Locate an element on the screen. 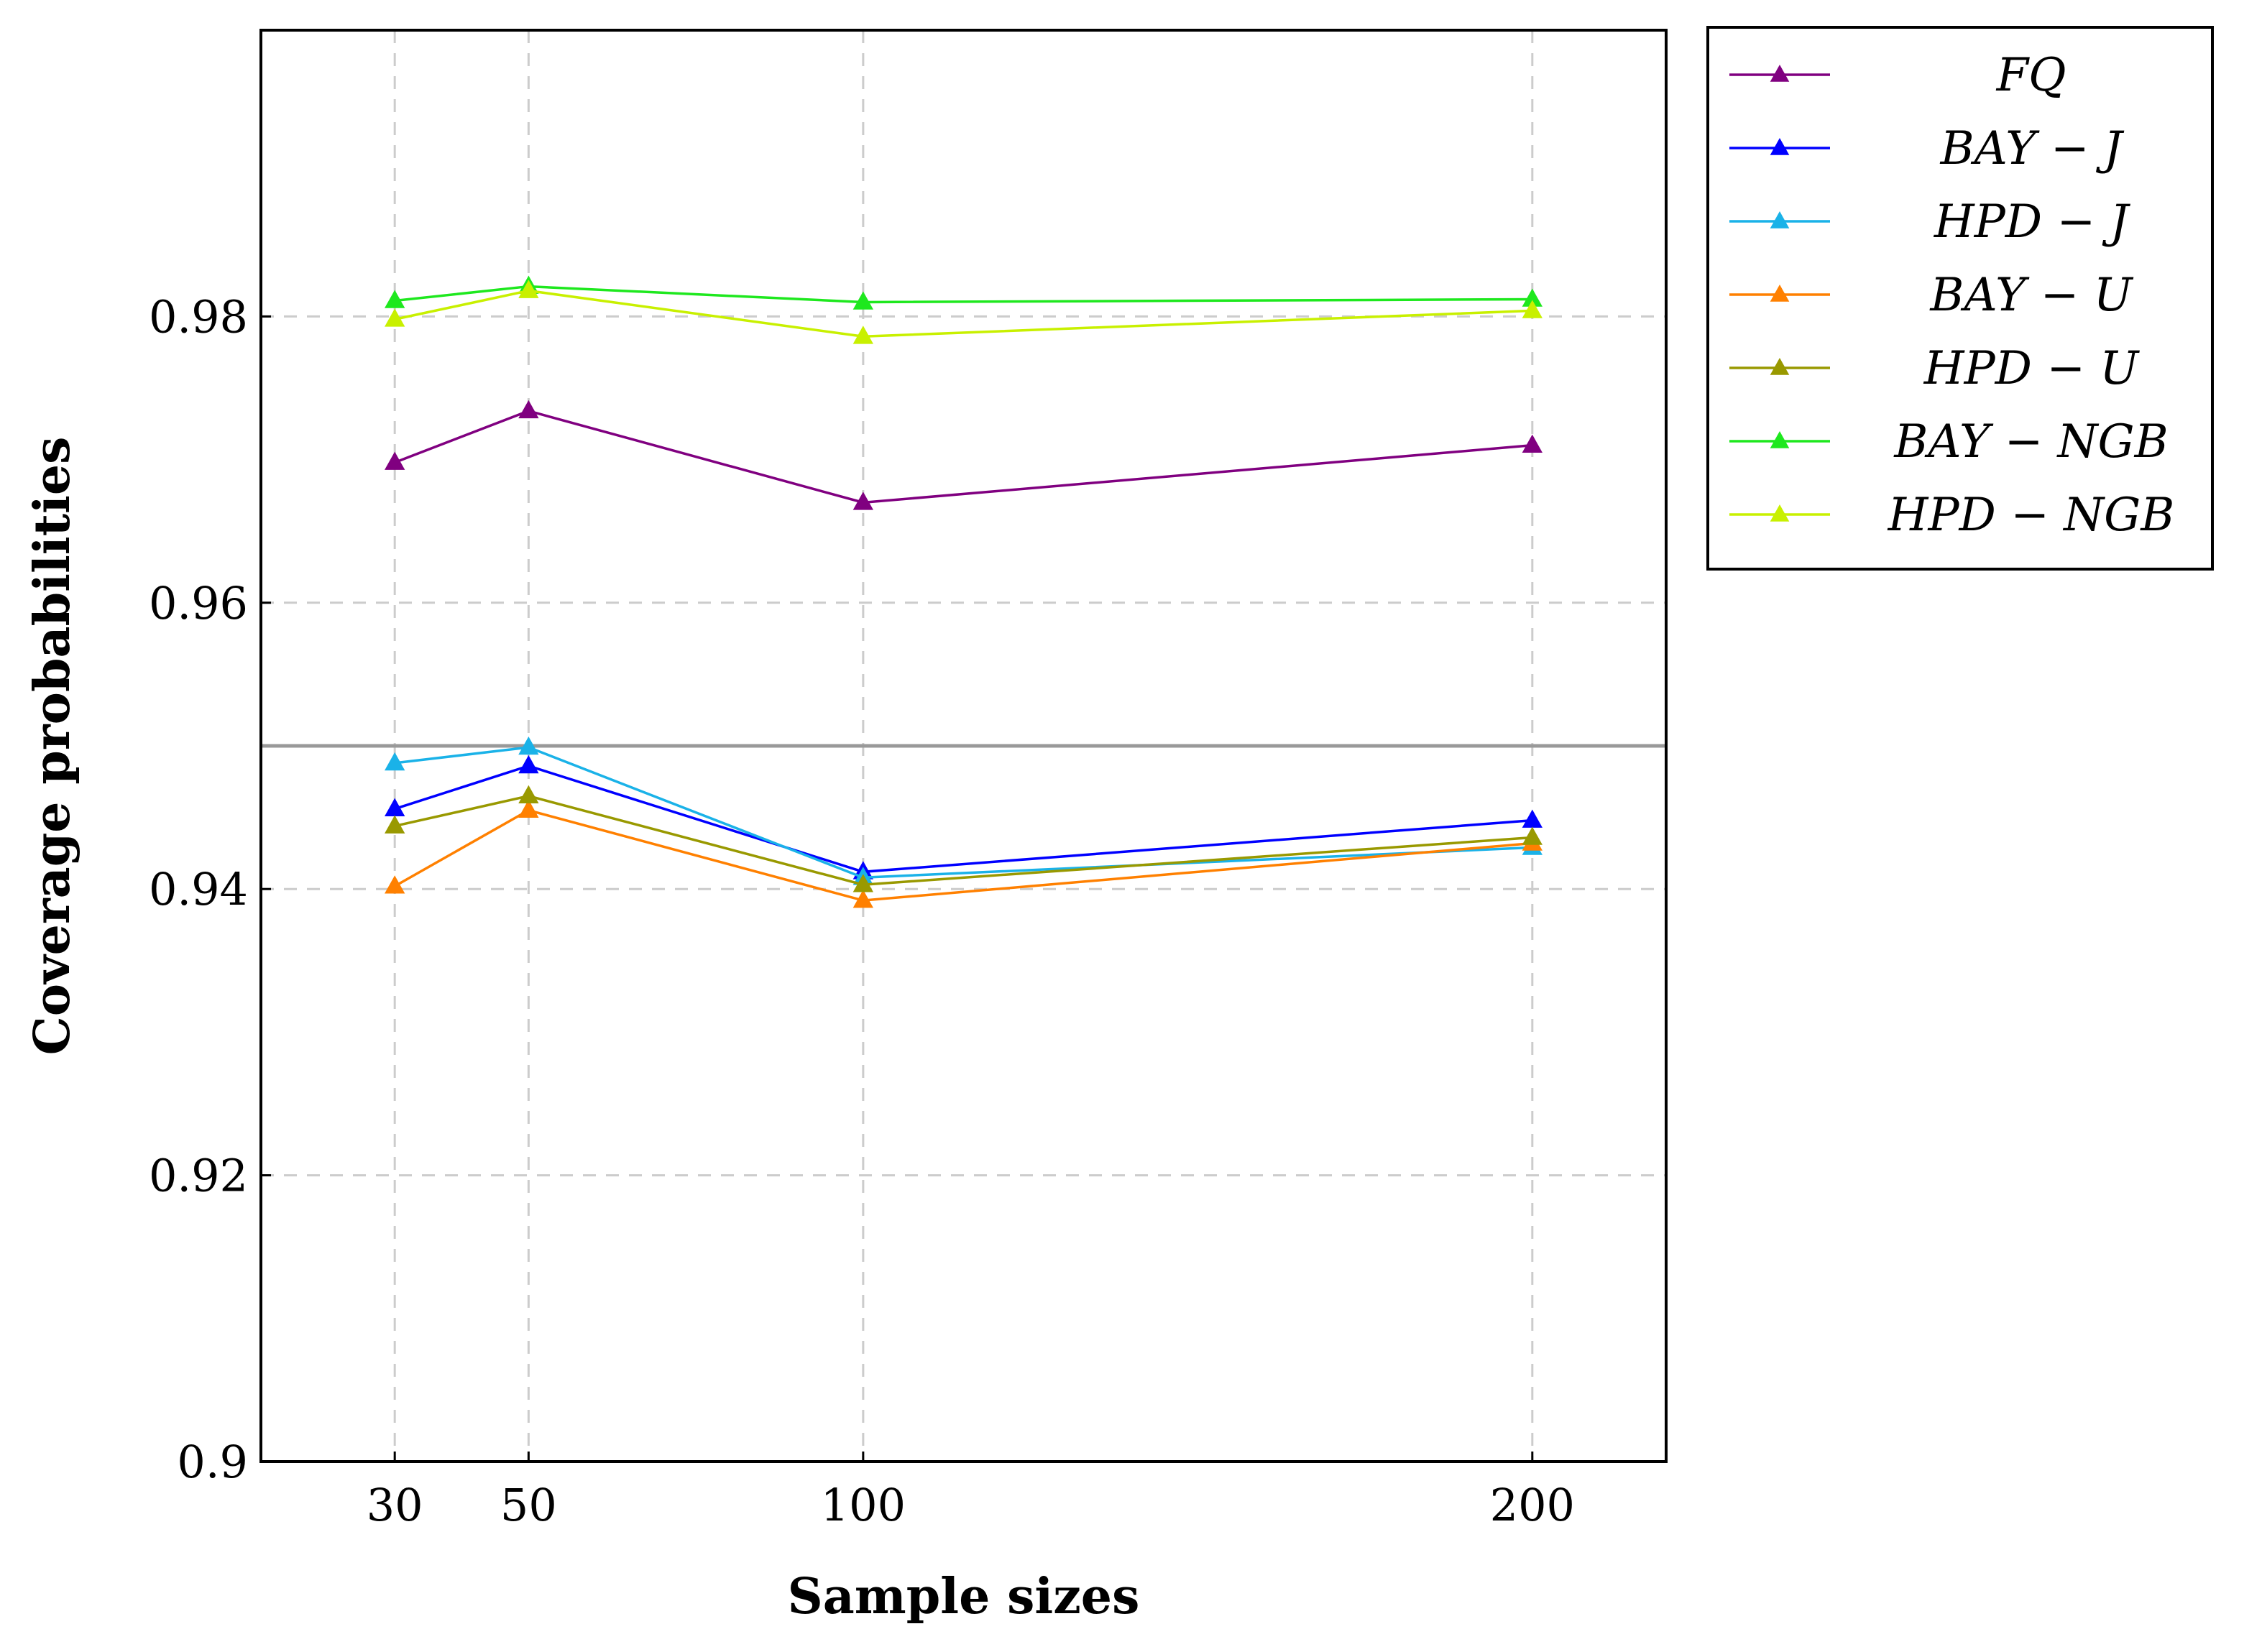 This screenshot has width=2262, height=1652. x-tick-label: 100 is located at coordinates (863, 1505).